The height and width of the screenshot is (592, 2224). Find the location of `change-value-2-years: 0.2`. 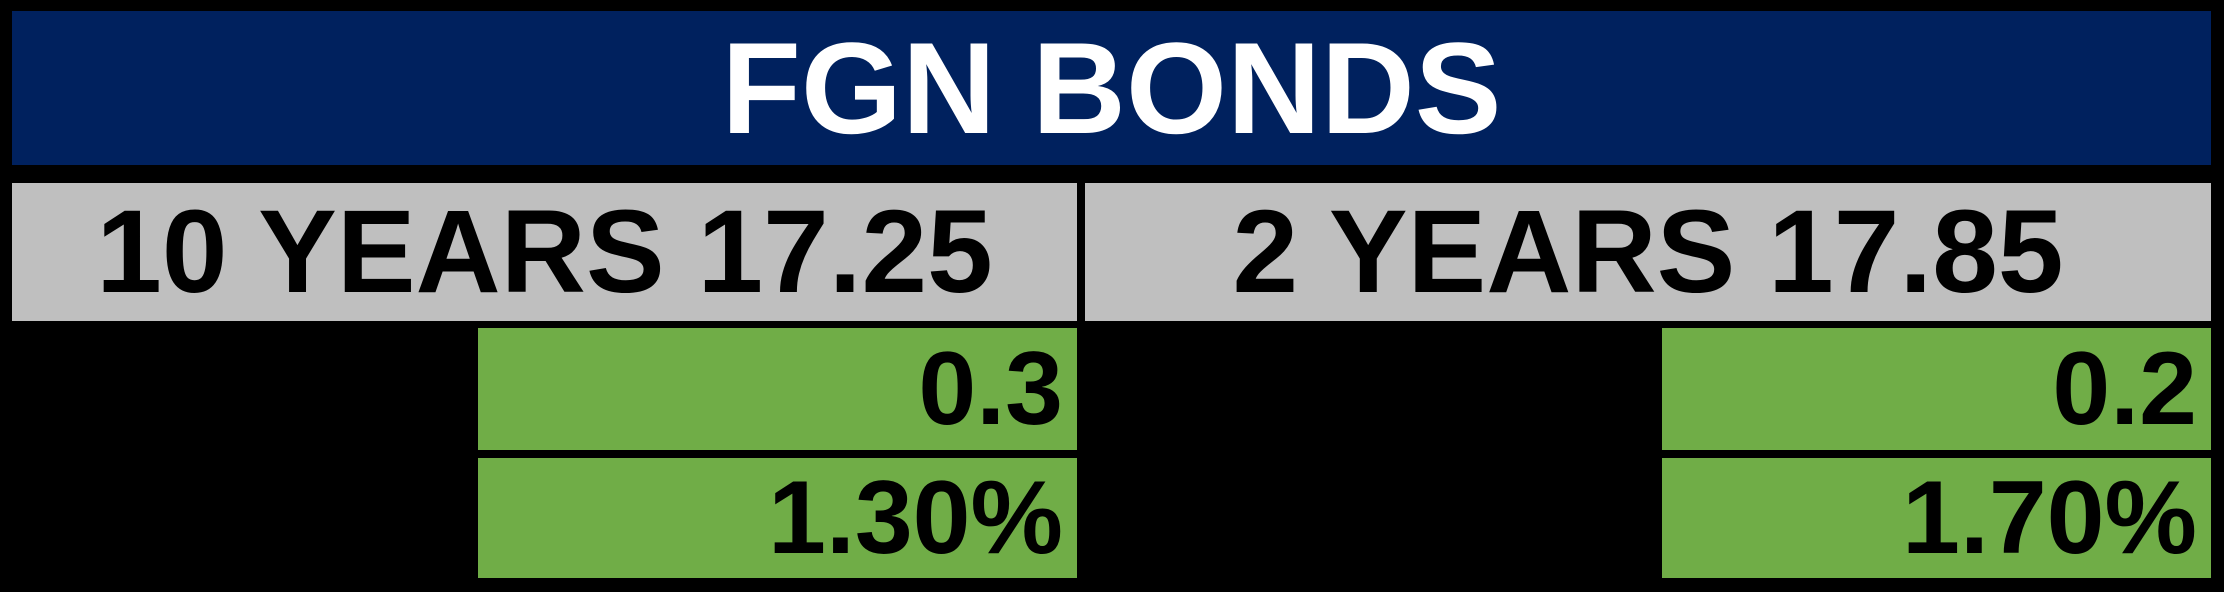

change-value-2-years: 0.2 is located at coordinates (1936, 389).